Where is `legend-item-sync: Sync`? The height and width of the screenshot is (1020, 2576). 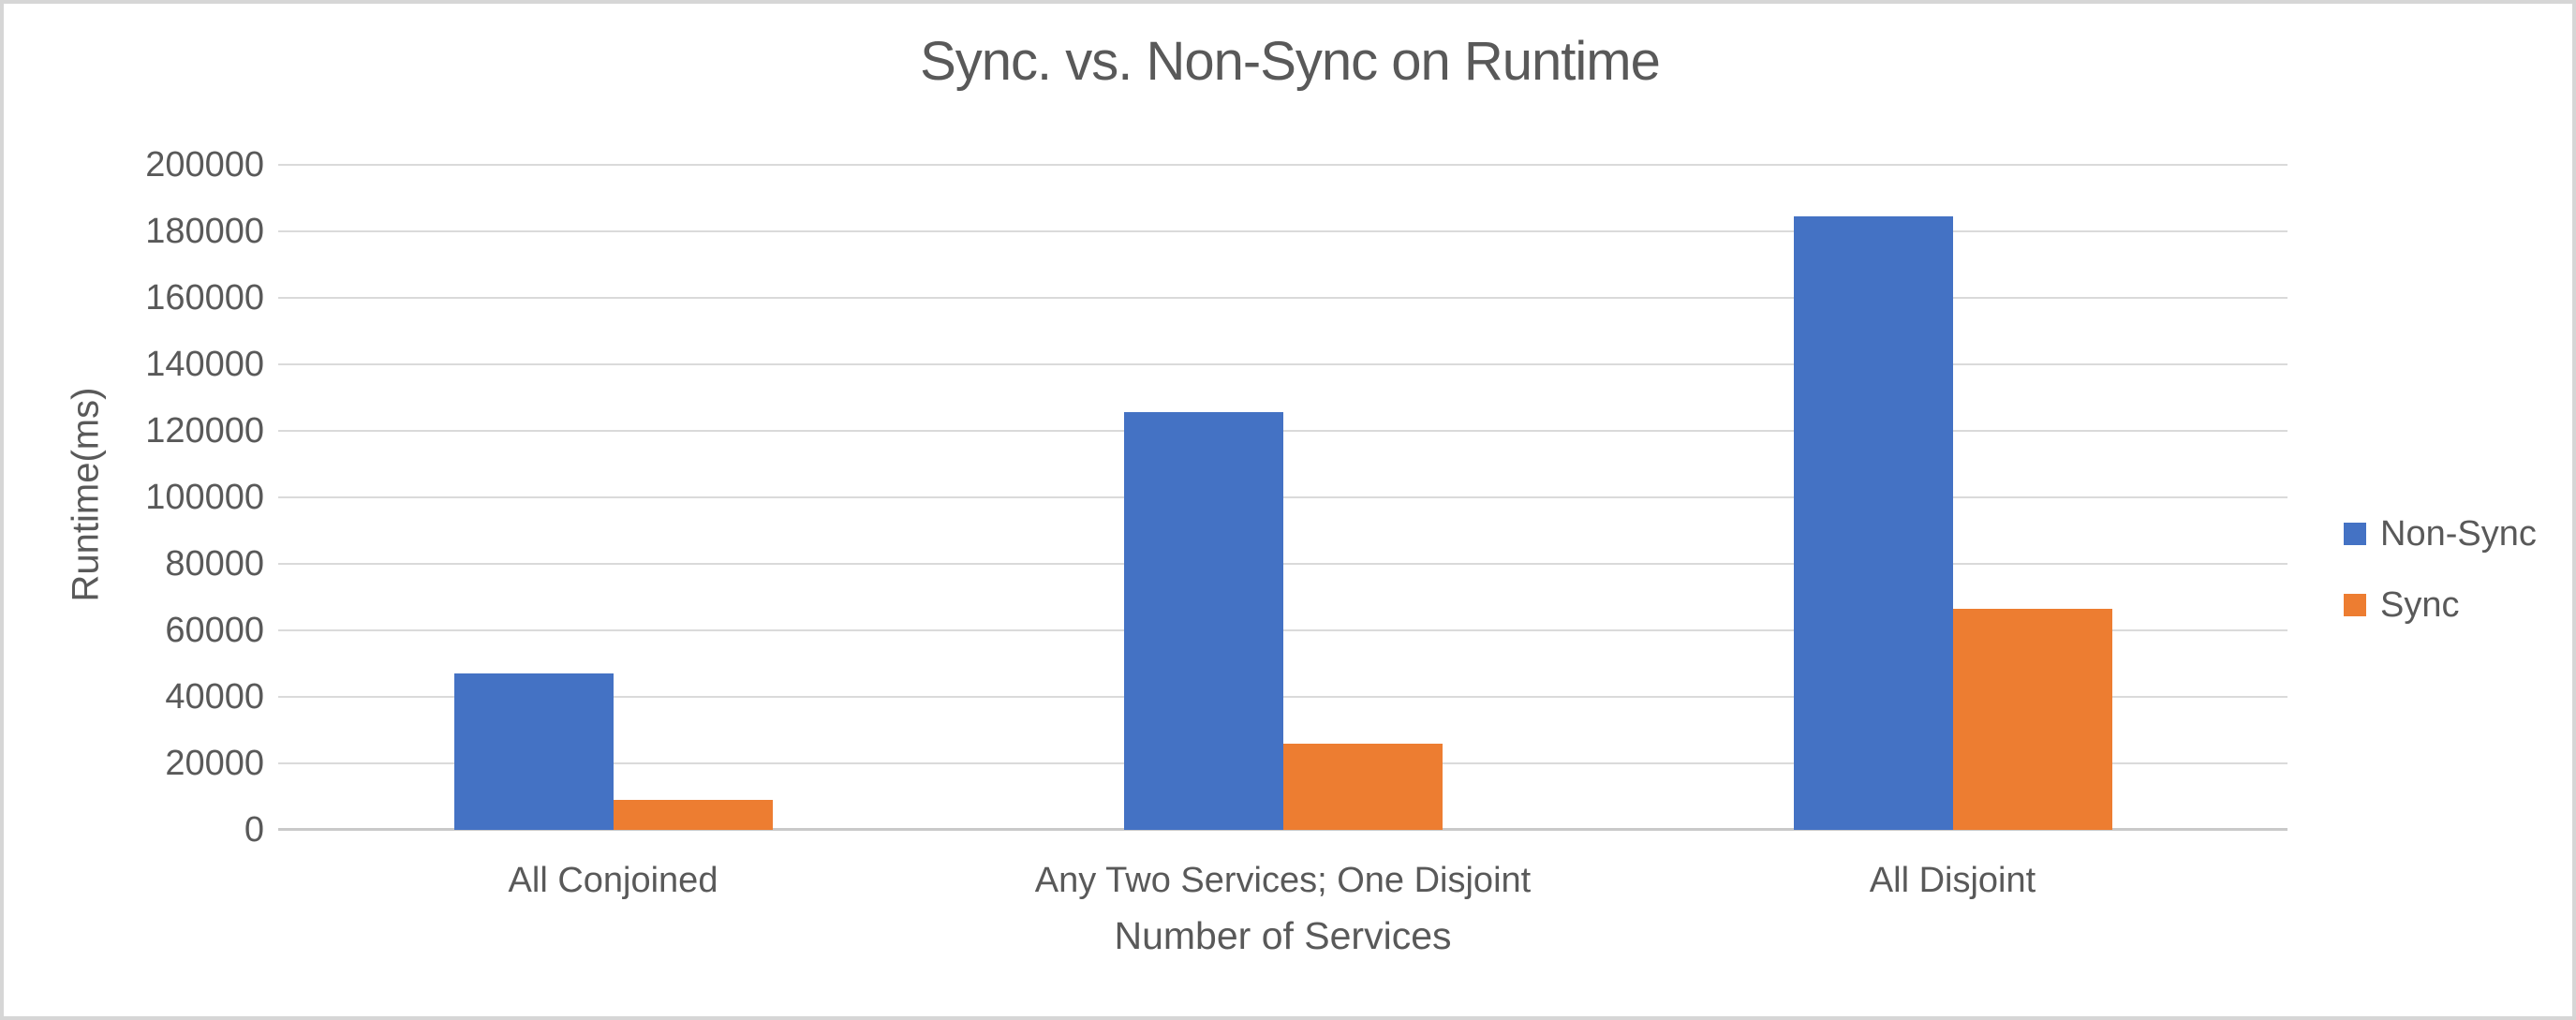 legend-item-sync: Sync is located at coordinates (2440, 605).